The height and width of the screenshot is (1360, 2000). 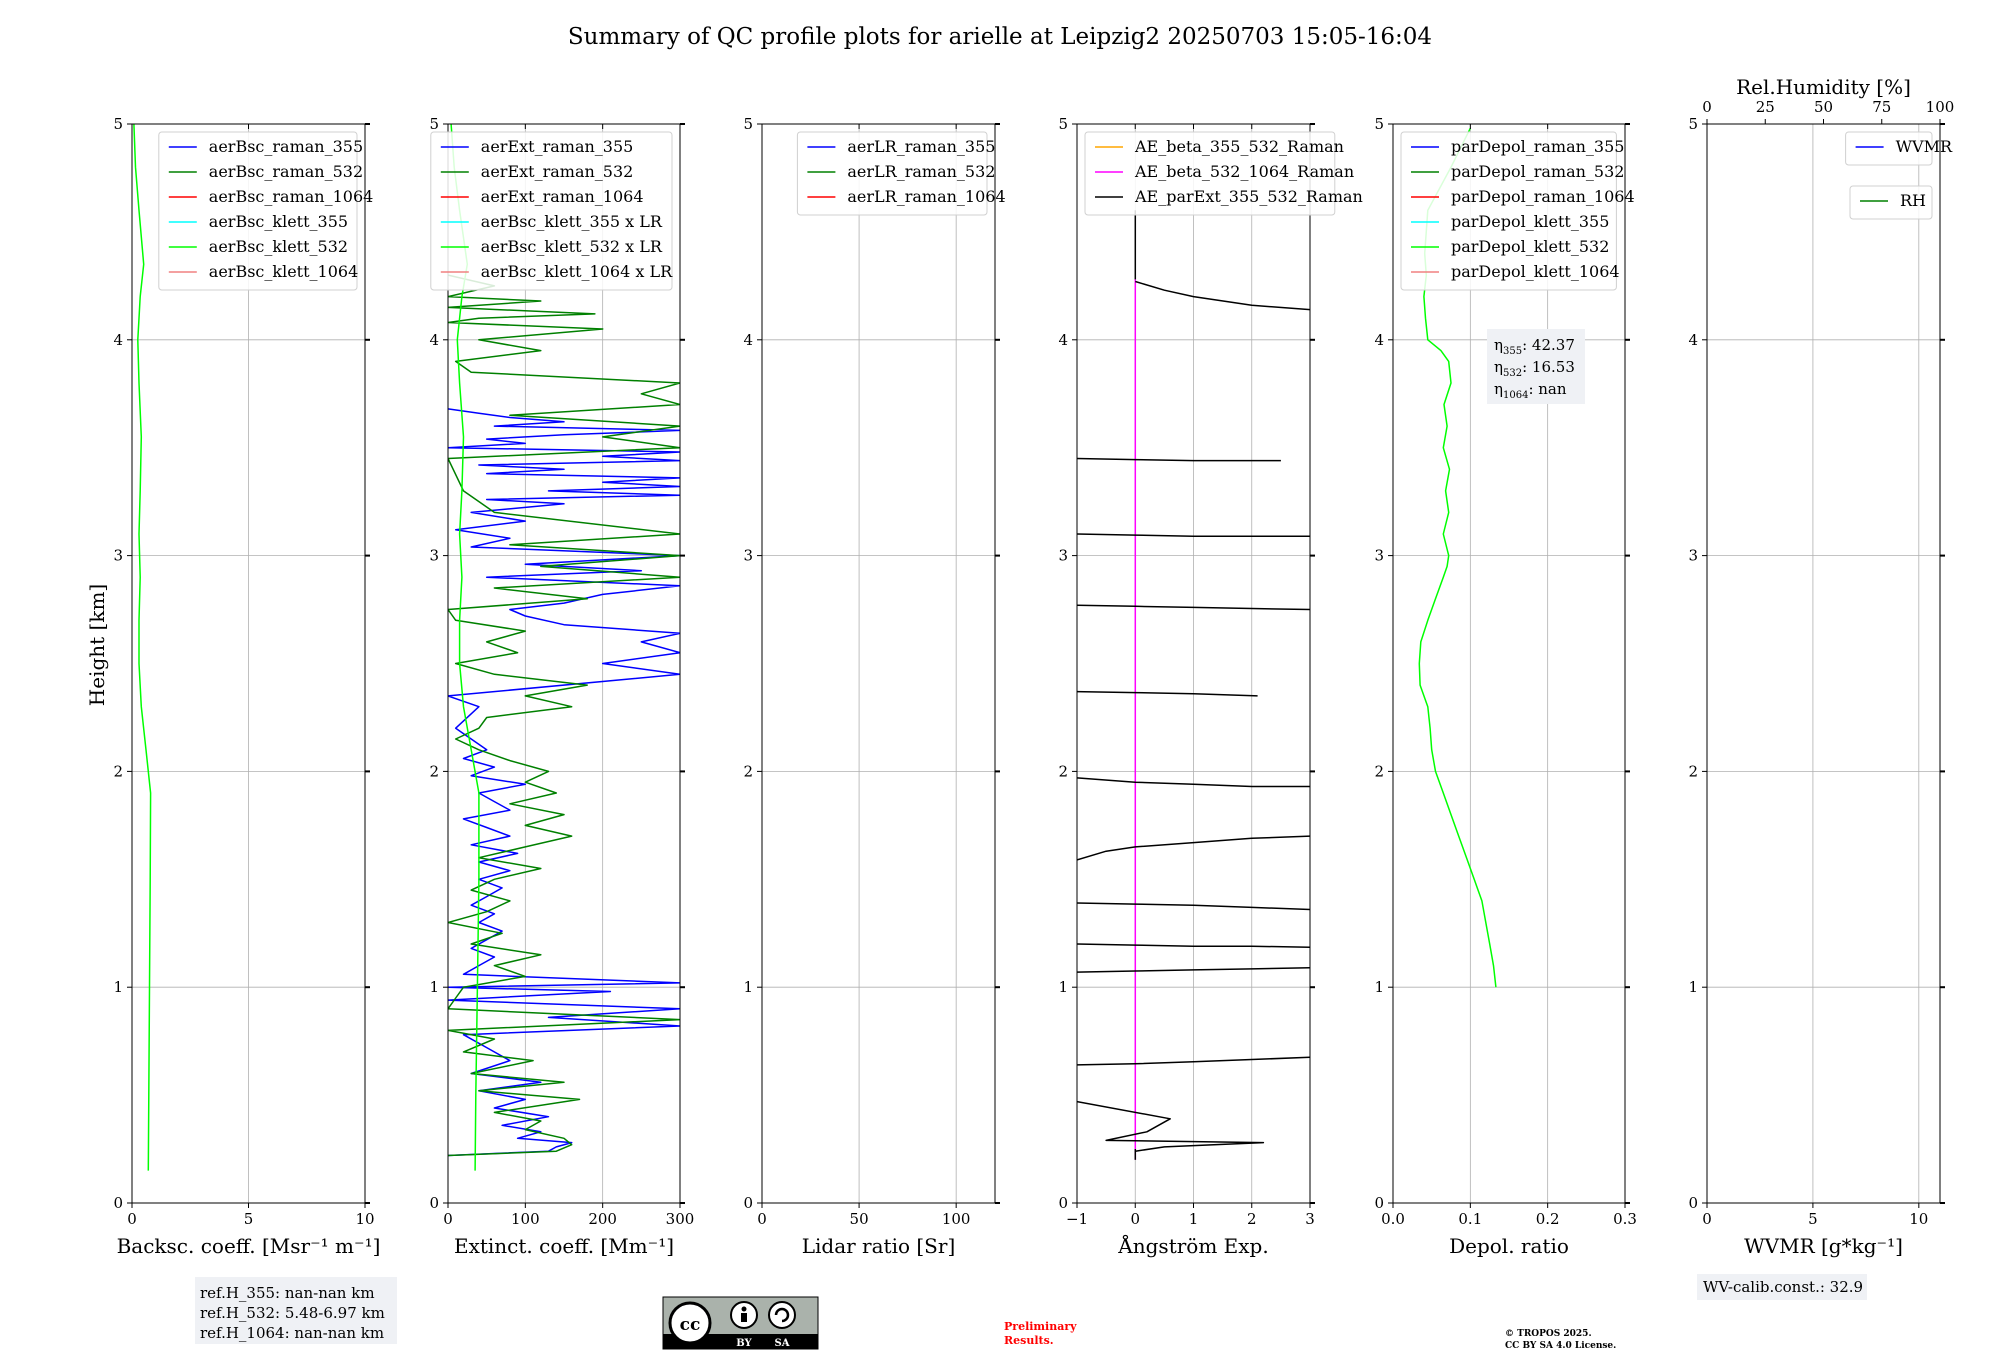 What do you see at coordinates (1823, 87) in the screenshot?
I see `top-x-axis-label: Rel.Humidity [%]` at bounding box center [1823, 87].